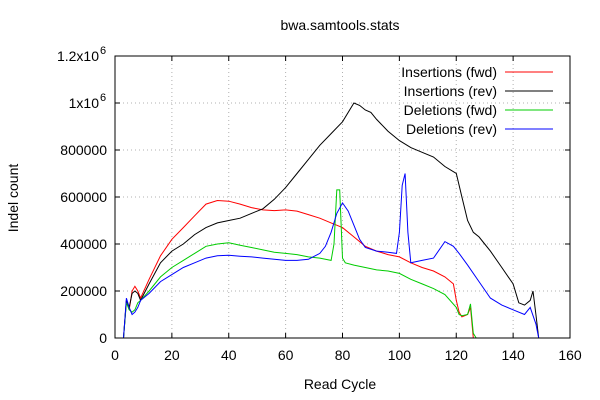  Describe the element at coordinates (450, 110) in the screenshot. I see `legend-label: Deletions (fwd)` at that location.